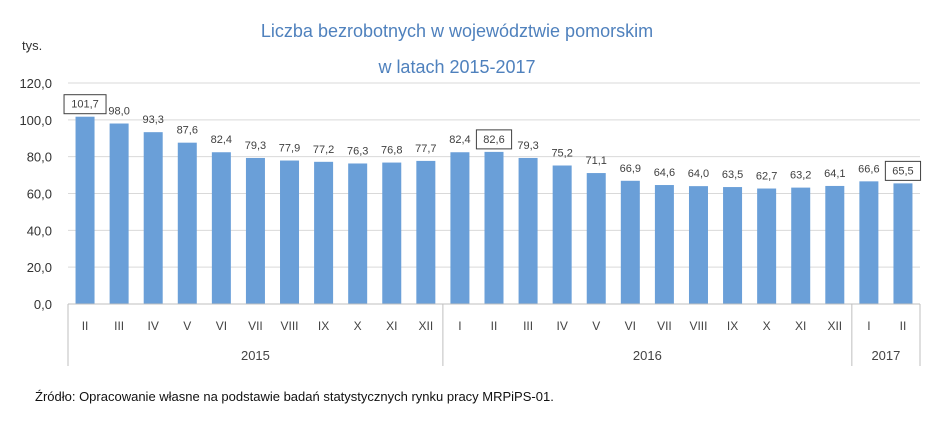  I want to click on year-label: 2015, so click(255, 355).